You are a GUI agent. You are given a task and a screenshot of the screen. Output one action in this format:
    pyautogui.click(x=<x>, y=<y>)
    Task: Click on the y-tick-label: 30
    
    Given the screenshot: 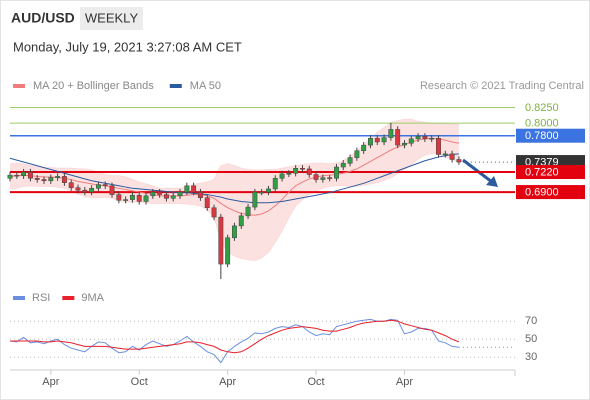 What is the action you would take?
    pyautogui.click(x=531, y=357)
    